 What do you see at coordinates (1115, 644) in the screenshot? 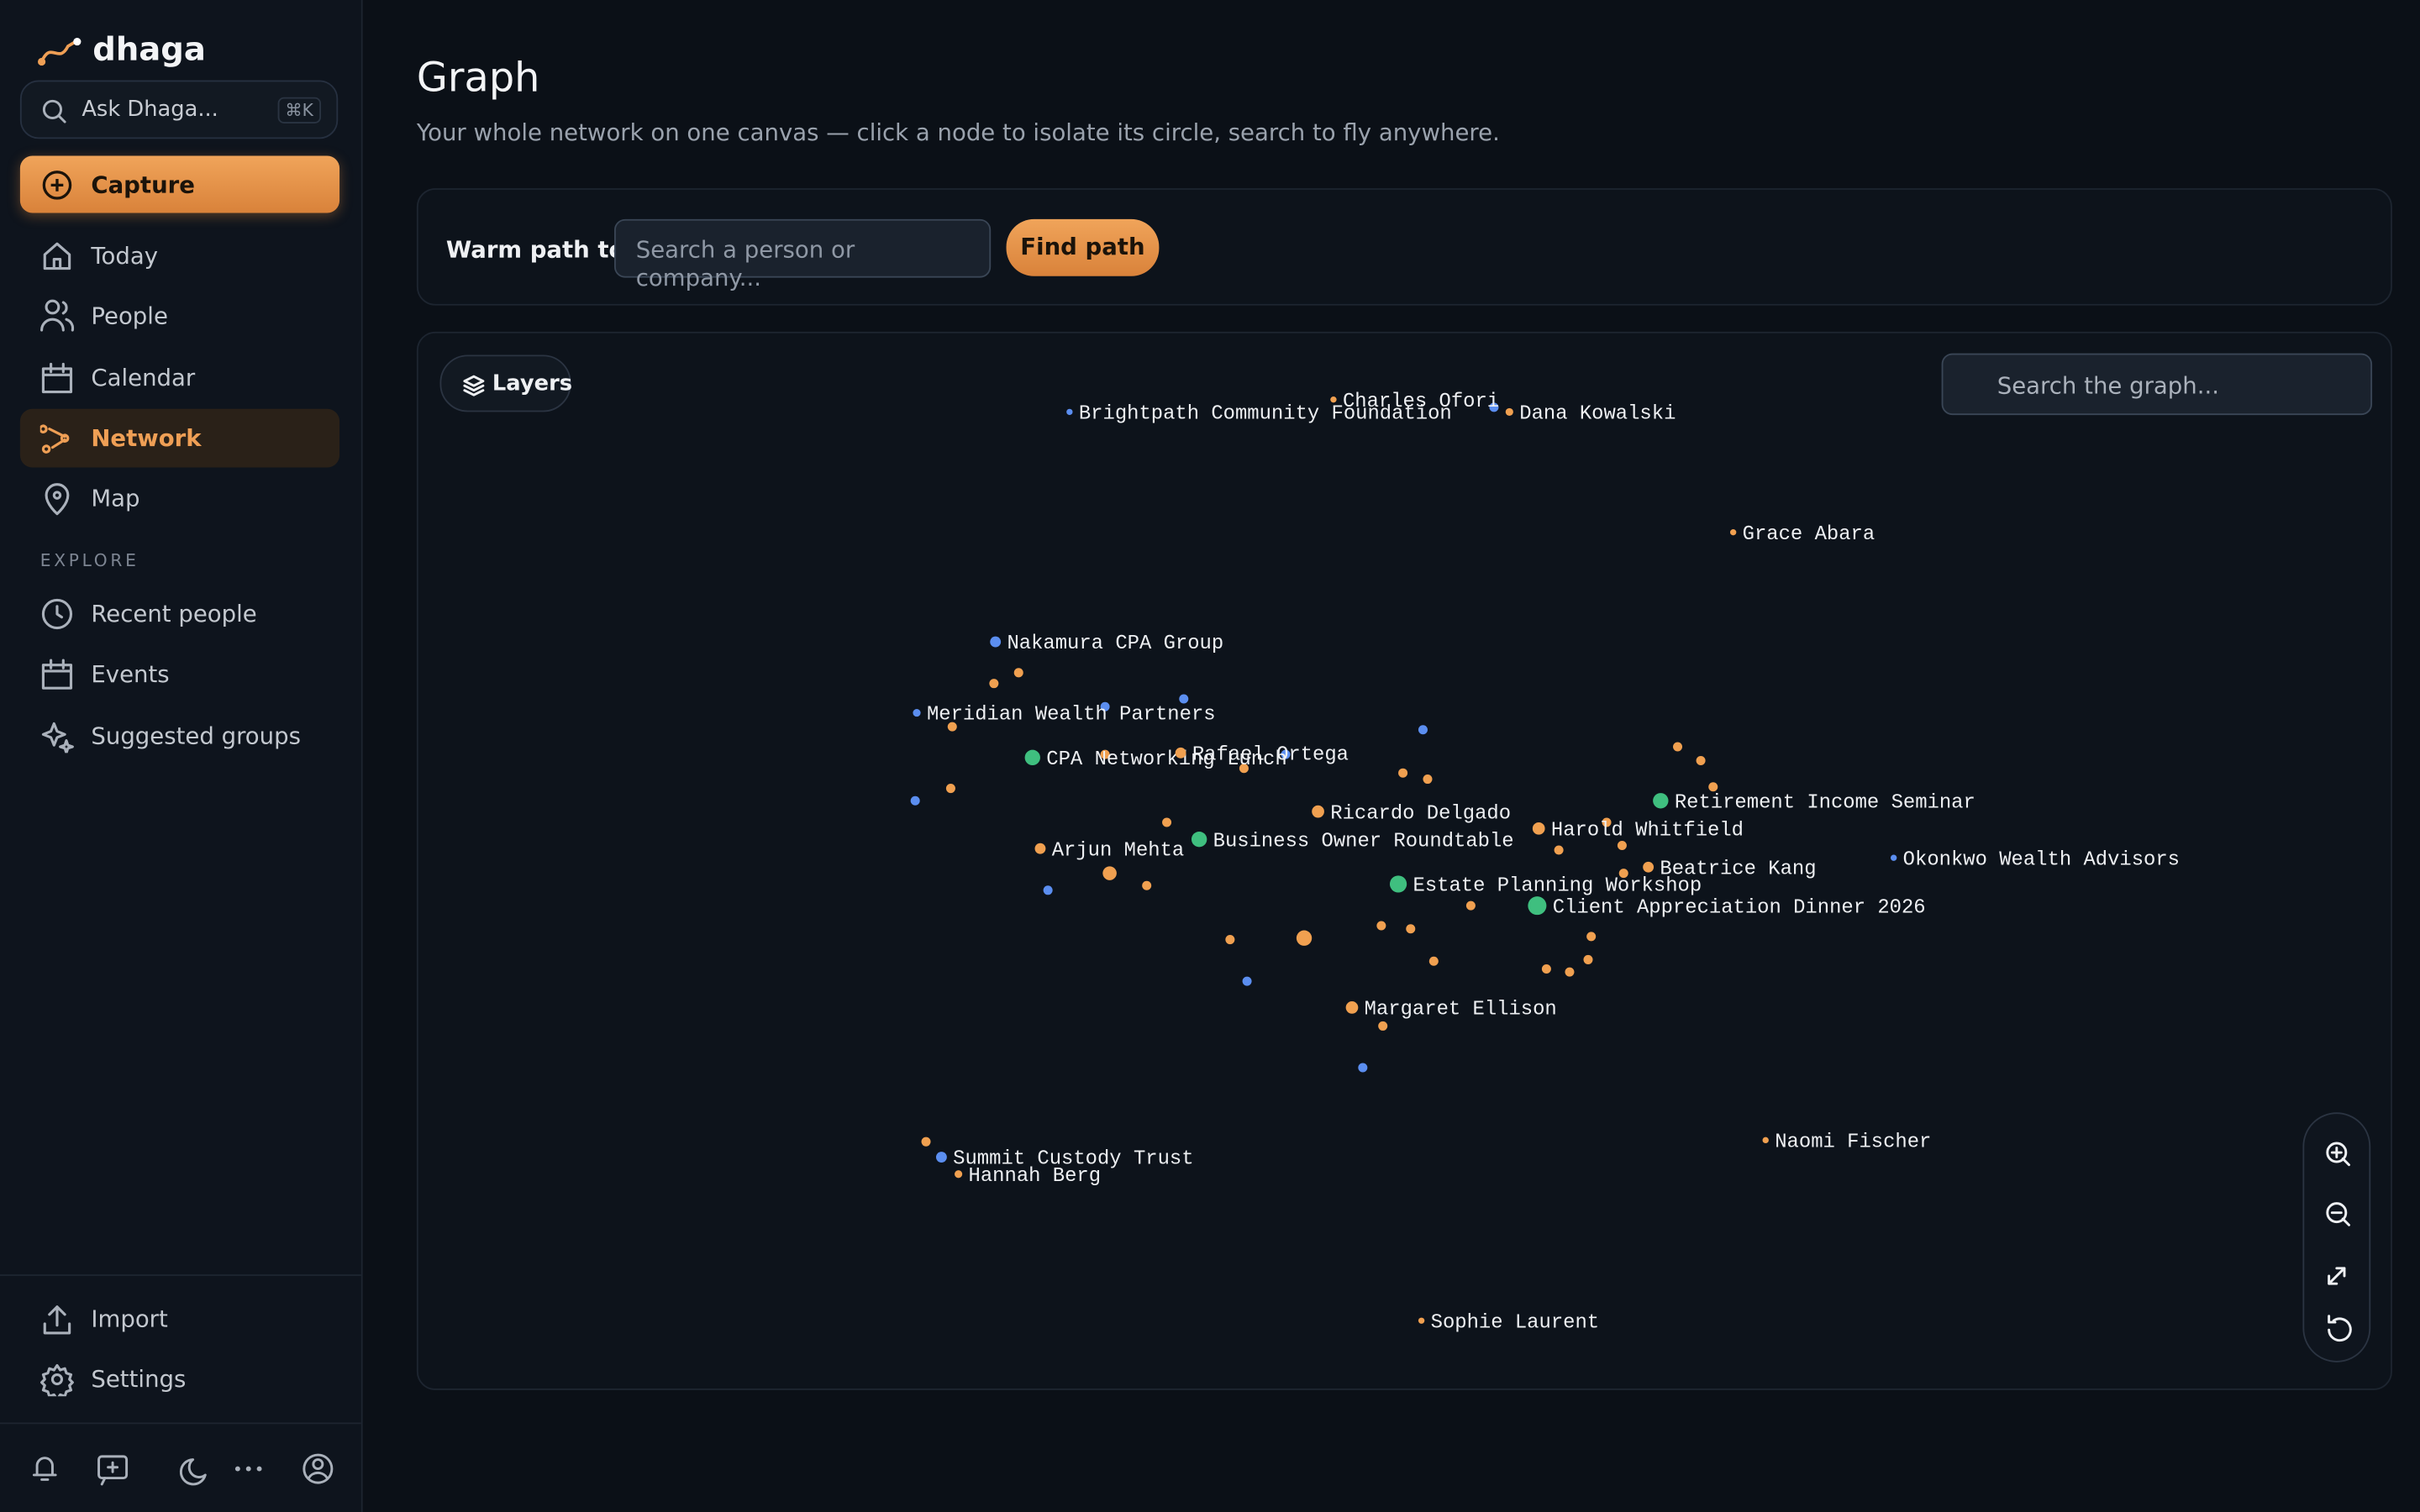
I see `node-label: Nakamura CPA Group` at bounding box center [1115, 644].